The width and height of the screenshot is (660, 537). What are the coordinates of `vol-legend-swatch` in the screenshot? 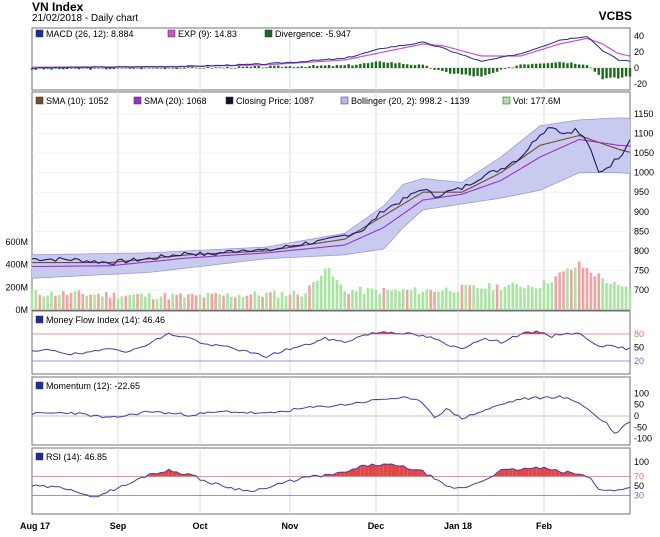 It's located at (506, 100).